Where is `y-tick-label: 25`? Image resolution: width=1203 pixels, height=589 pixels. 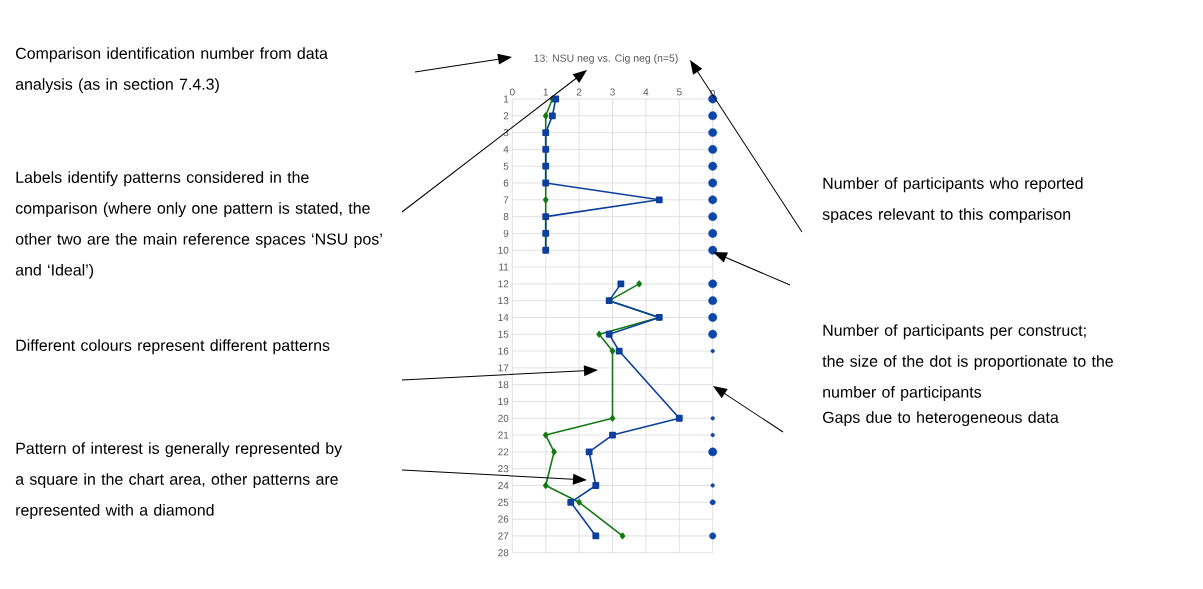
y-tick-label: 25 is located at coordinates (503, 502).